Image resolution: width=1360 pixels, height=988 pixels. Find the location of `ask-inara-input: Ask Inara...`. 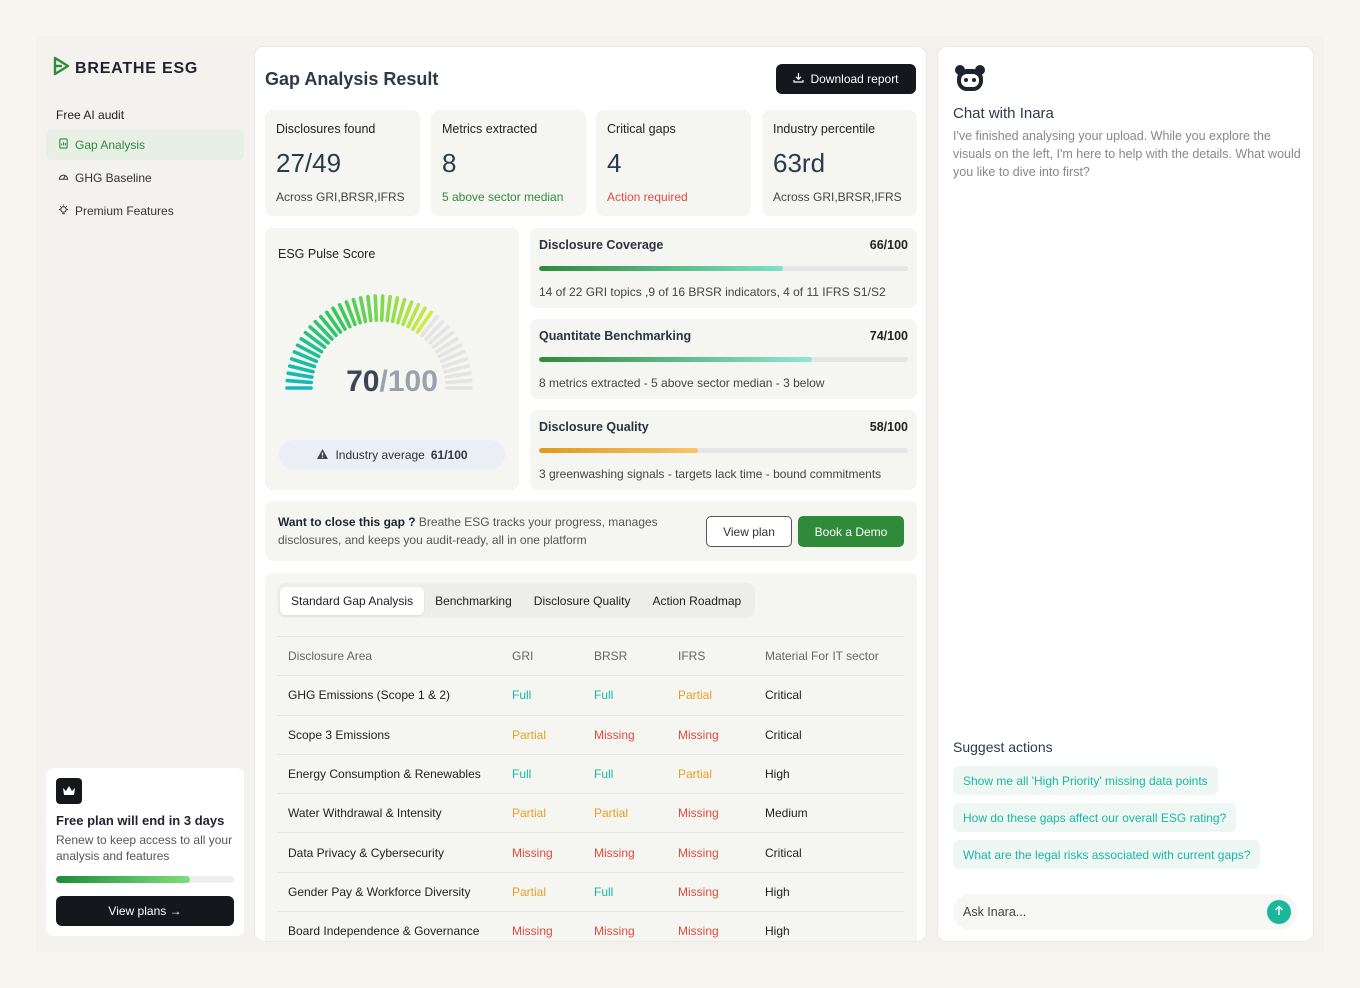

ask-inara-input: Ask Inara... is located at coordinates (1125, 912).